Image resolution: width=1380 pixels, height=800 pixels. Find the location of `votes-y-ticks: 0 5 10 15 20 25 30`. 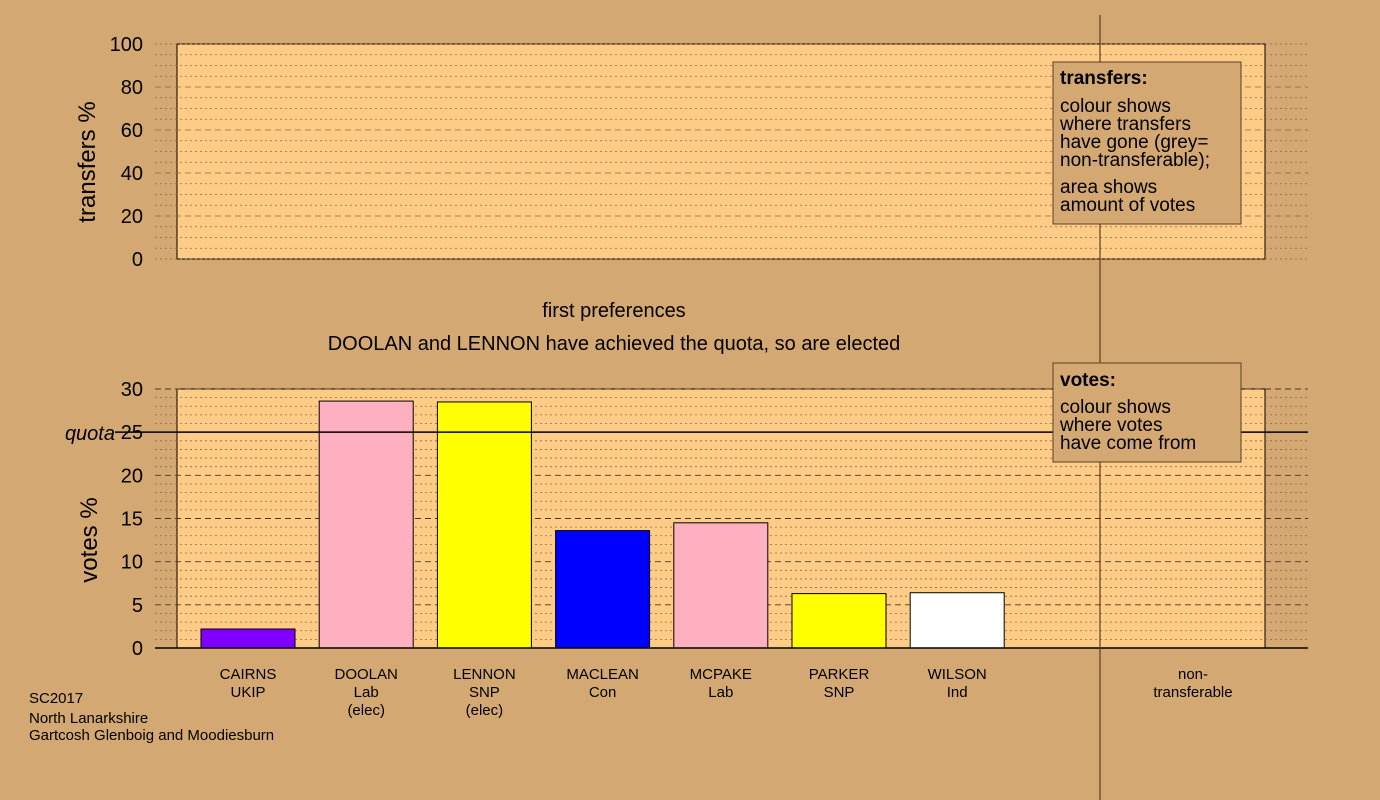

votes-y-ticks: 0 5 10 15 20 25 30 is located at coordinates (132, 519).